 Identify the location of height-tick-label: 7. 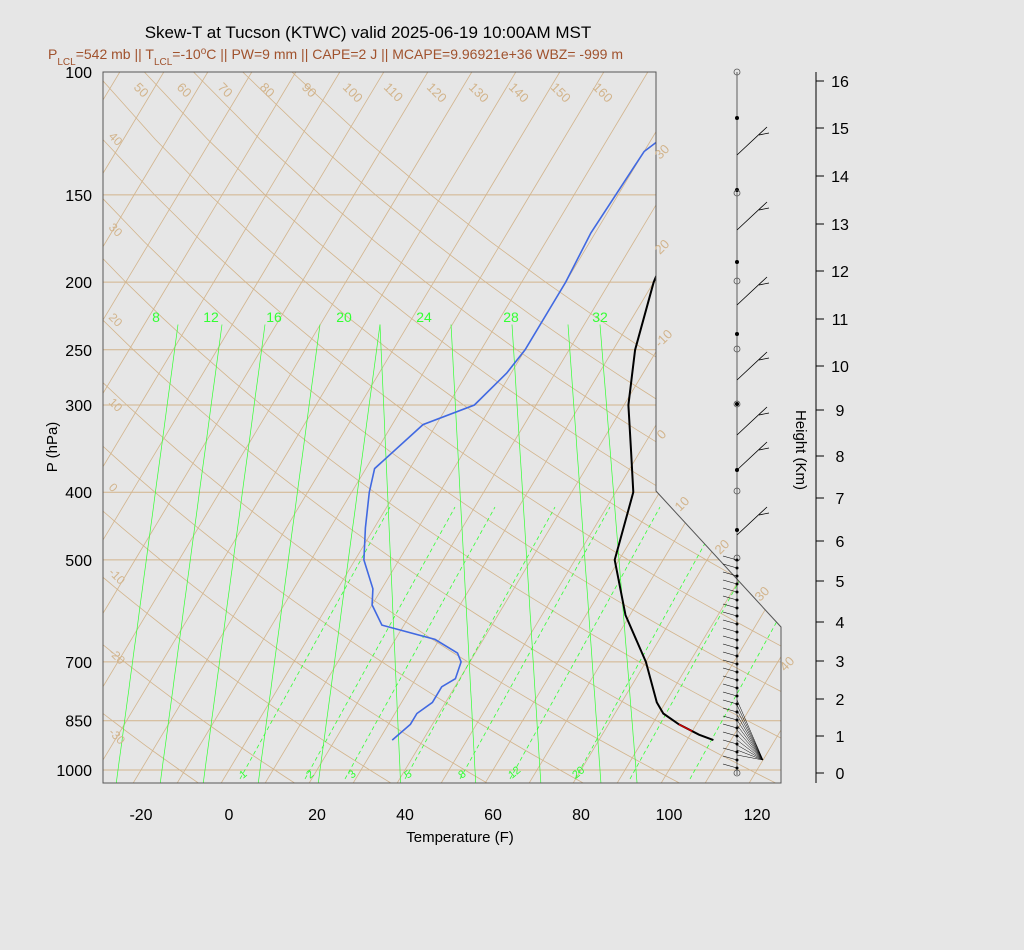
(840, 499).